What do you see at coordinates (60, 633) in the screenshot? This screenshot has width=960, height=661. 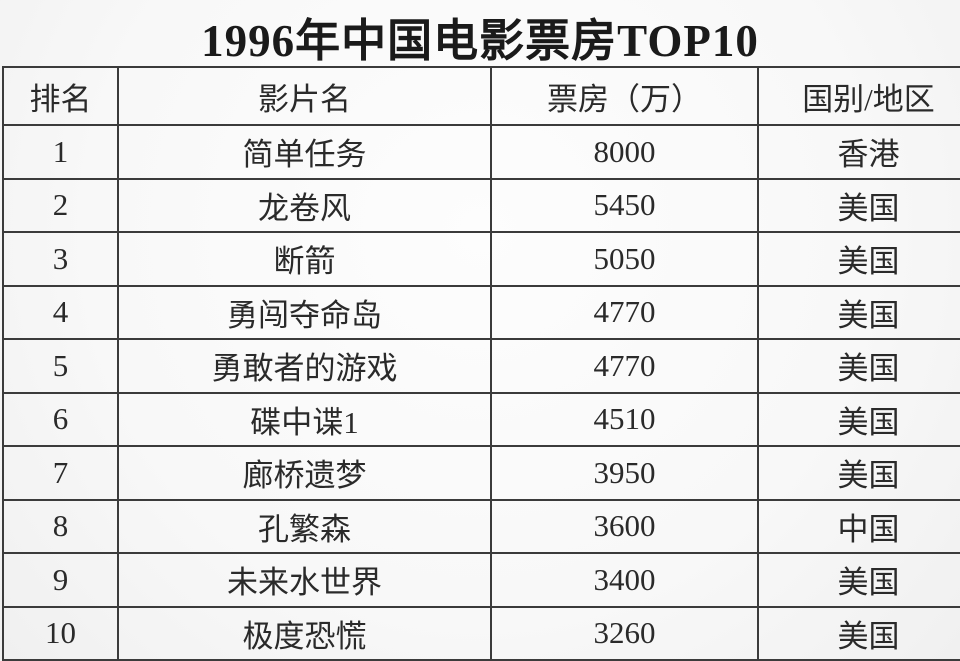 I see `rank-cell: 10` at bounding box center [60, 633].